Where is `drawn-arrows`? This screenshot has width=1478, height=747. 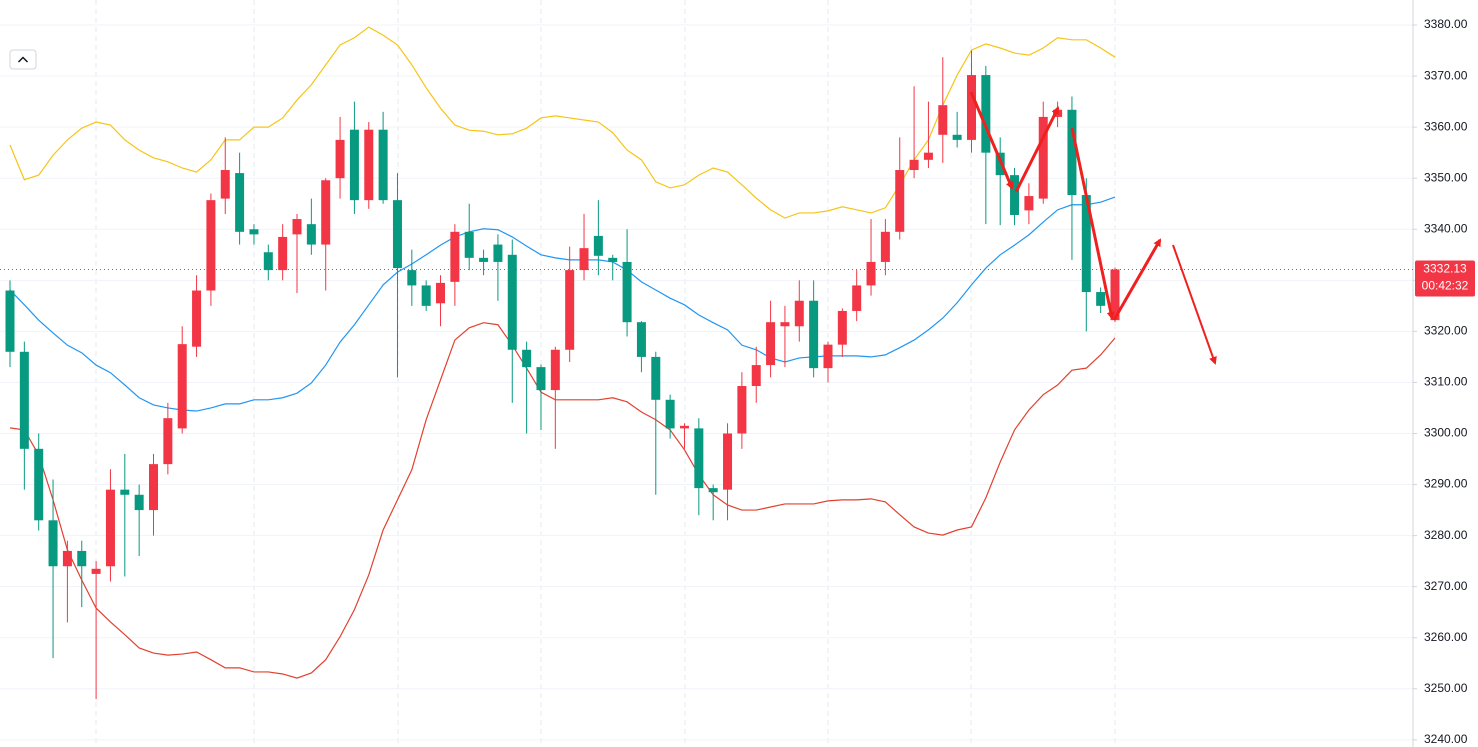 drawn-arrows is located at coordinates (1093, 228).